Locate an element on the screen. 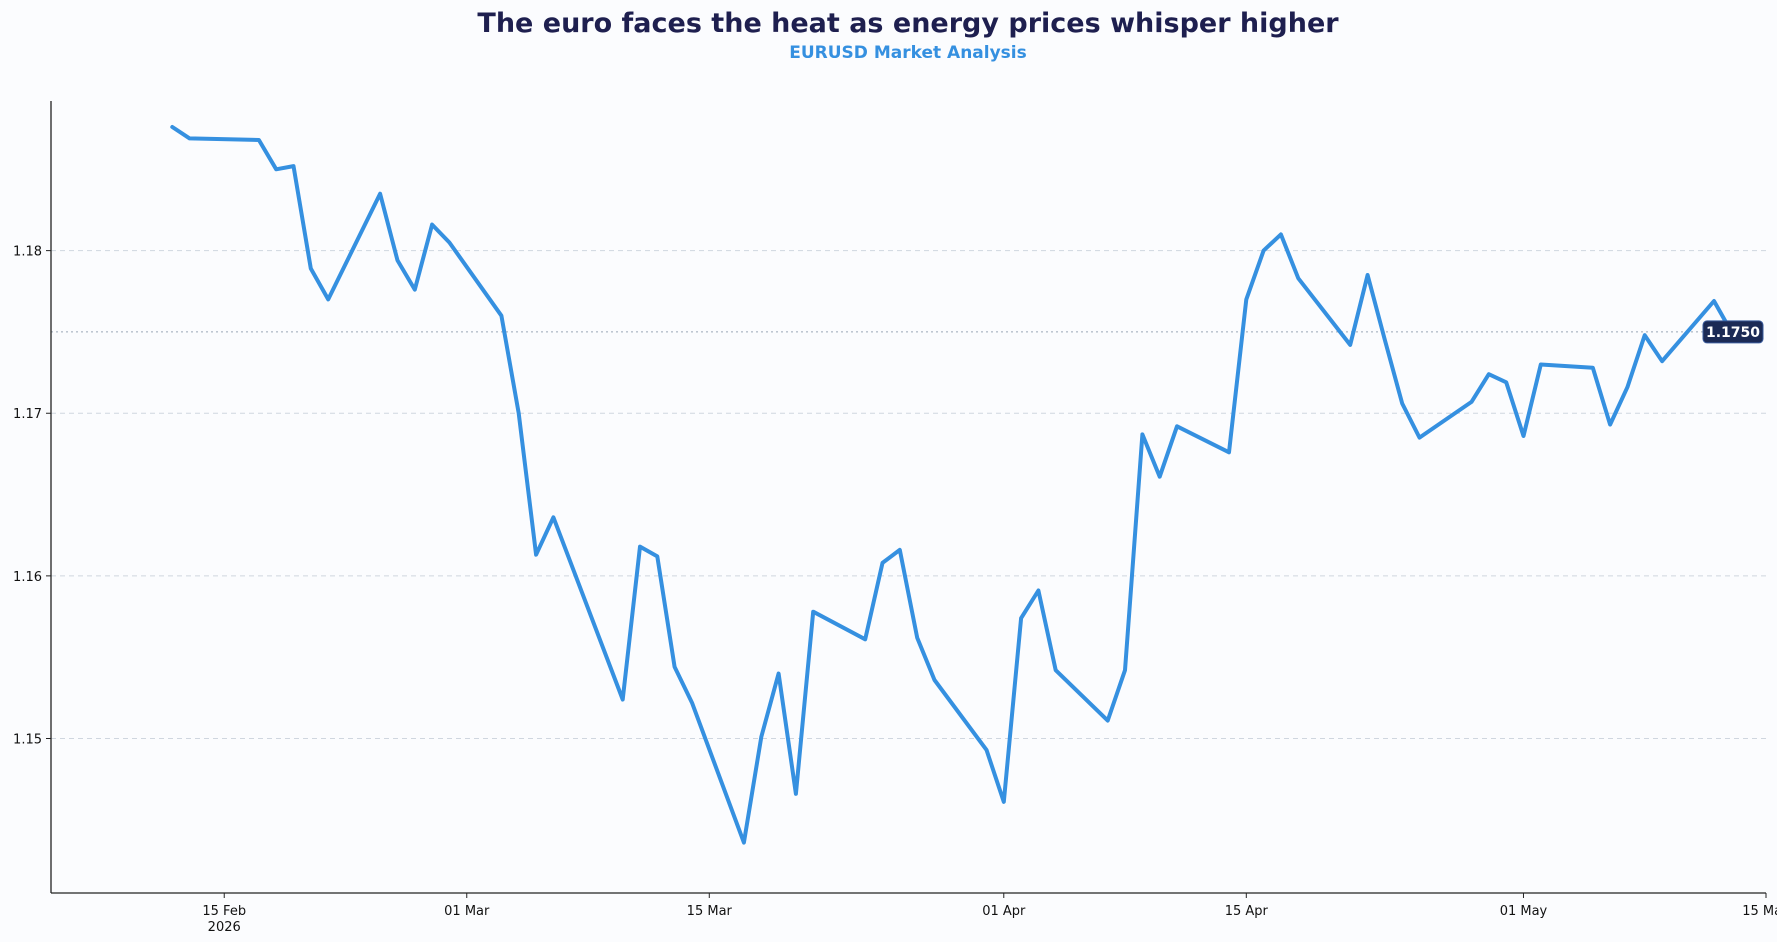  last-value-badge-text: 1.1750 is located at coordinates (1733, 333).